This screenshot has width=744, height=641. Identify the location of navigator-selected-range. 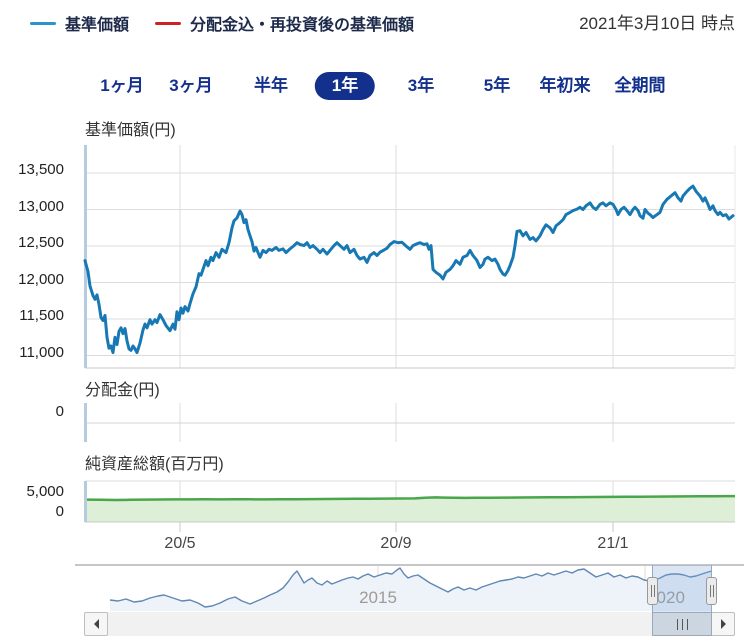
(682, 588).